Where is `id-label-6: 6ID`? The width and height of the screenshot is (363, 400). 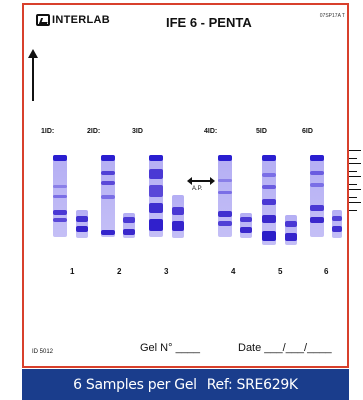 id-label-6: 6ID is located at coordinates (307, 131).